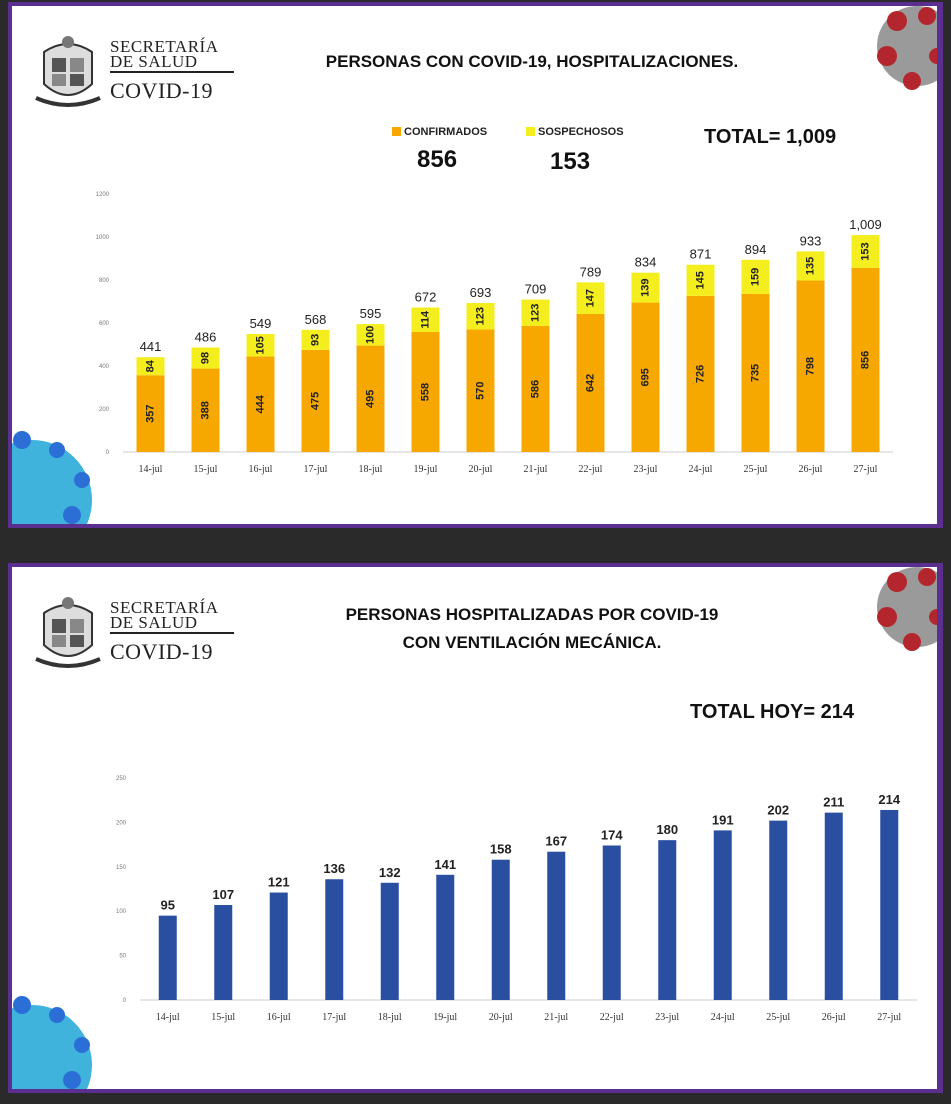 The image size is (951, 1104). I want to click on confirmados-total: 856, so click(437, 159).